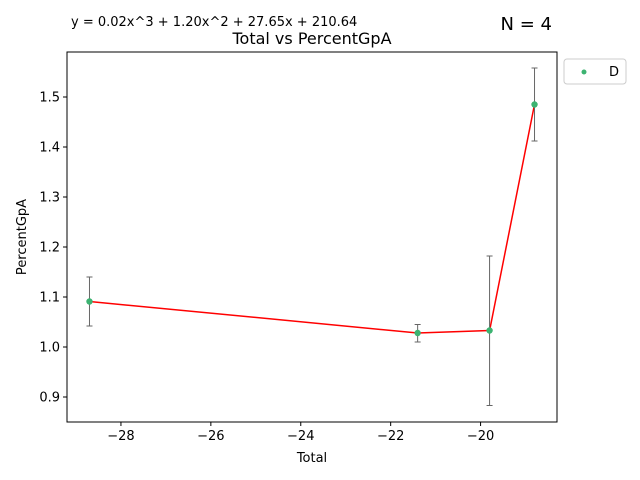  I want to click on legend-label-d: D, so click(614, 72).